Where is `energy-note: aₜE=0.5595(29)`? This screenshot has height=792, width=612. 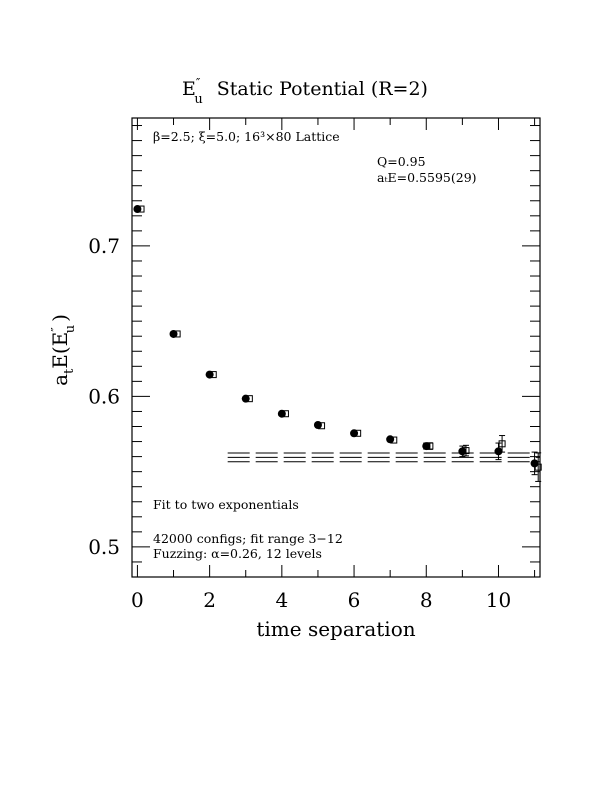 energy-note: aₜE=0.5595(29) is located at coordinates (427, 177).